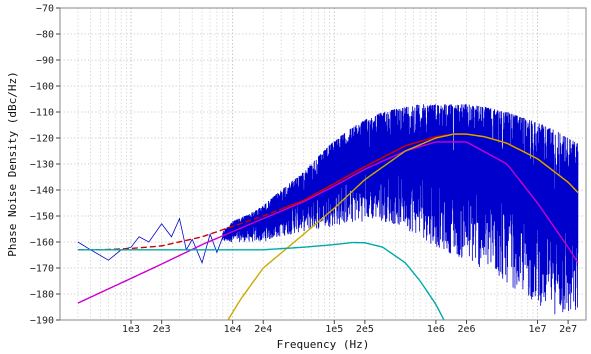  I want to click on x-tick-label: 2e3, so click(162, 329).